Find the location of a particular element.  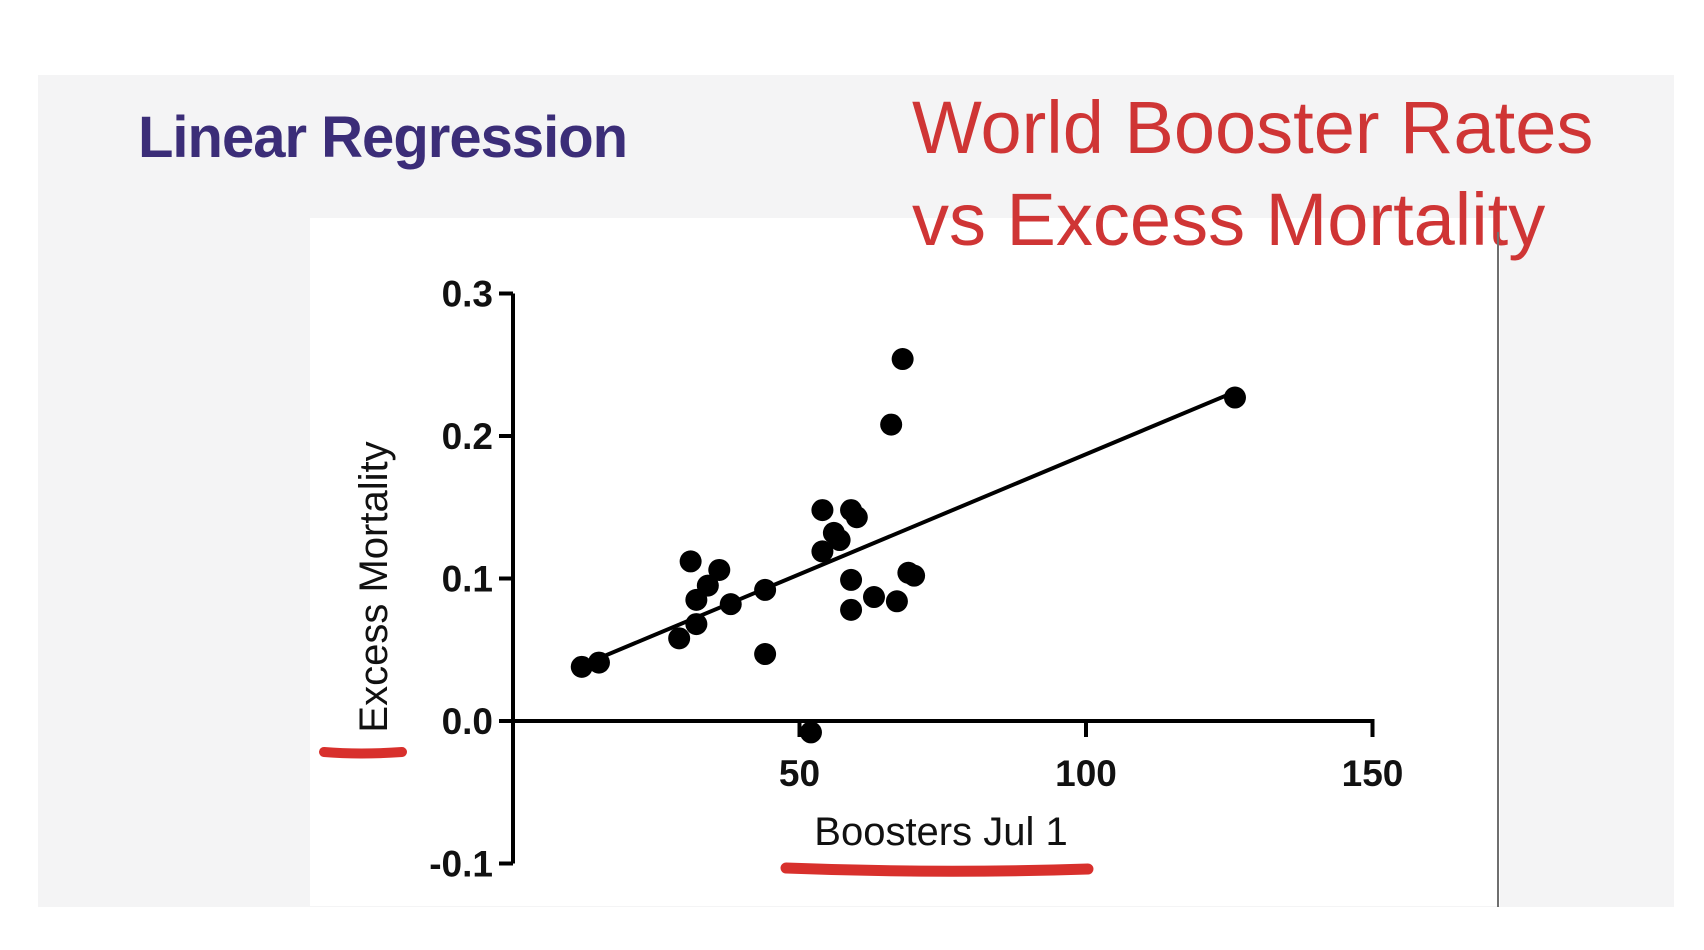

chart-title: World Booster Rates vs Excess Mortality is located at coordinates (1252, 174).